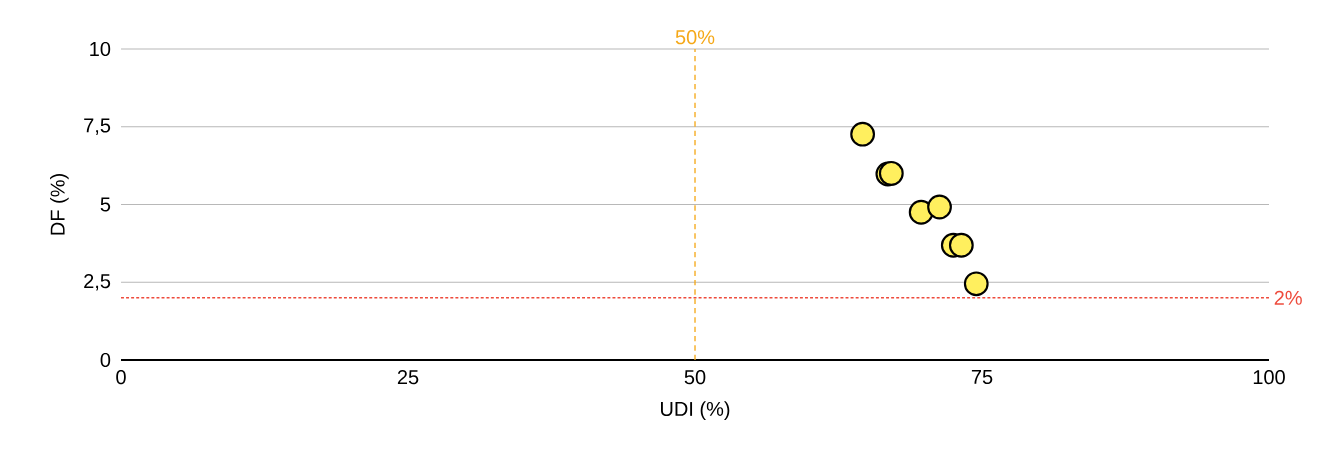  What do you see at coordinates (1288, 297) in the screenshot?
I see `ref-line-label: 2%` at bounding box center [1288, 297].